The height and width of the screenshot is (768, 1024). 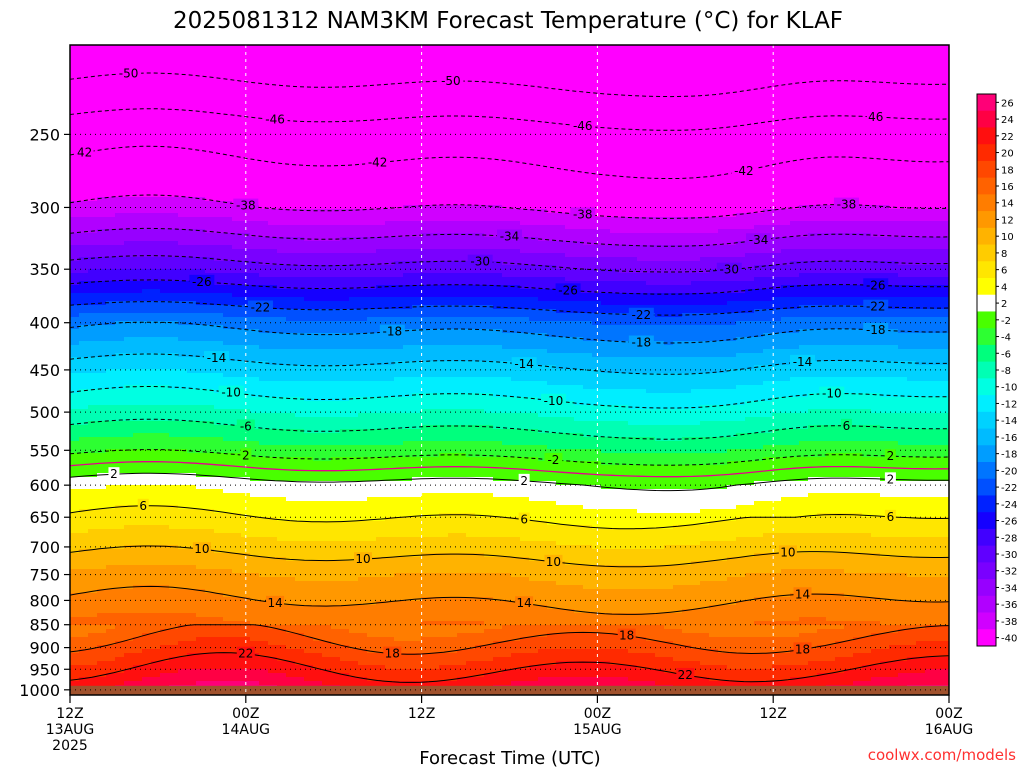 What do you see at coordinates (1009, 455) in the screenshot?
I see `colorbar-label: -18` at bounding box center [1009, 455].